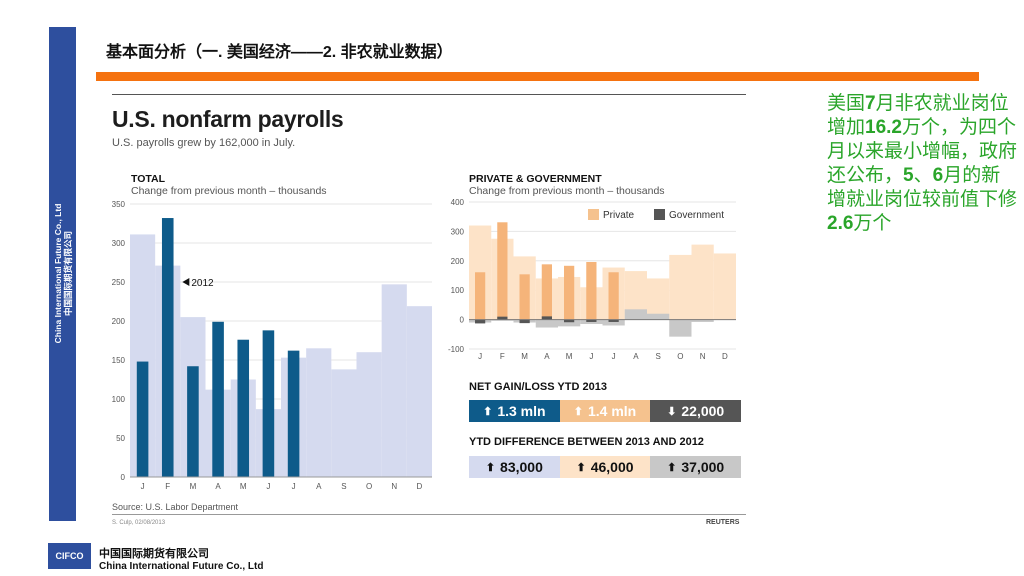 The height and width of the screenshot is (576, 1024). Describe the element at coordinates (204, 143) in the screenshot. I see `chart-main-subtitle: U.S. payrolls grew by 162,000 in July.` at that location.